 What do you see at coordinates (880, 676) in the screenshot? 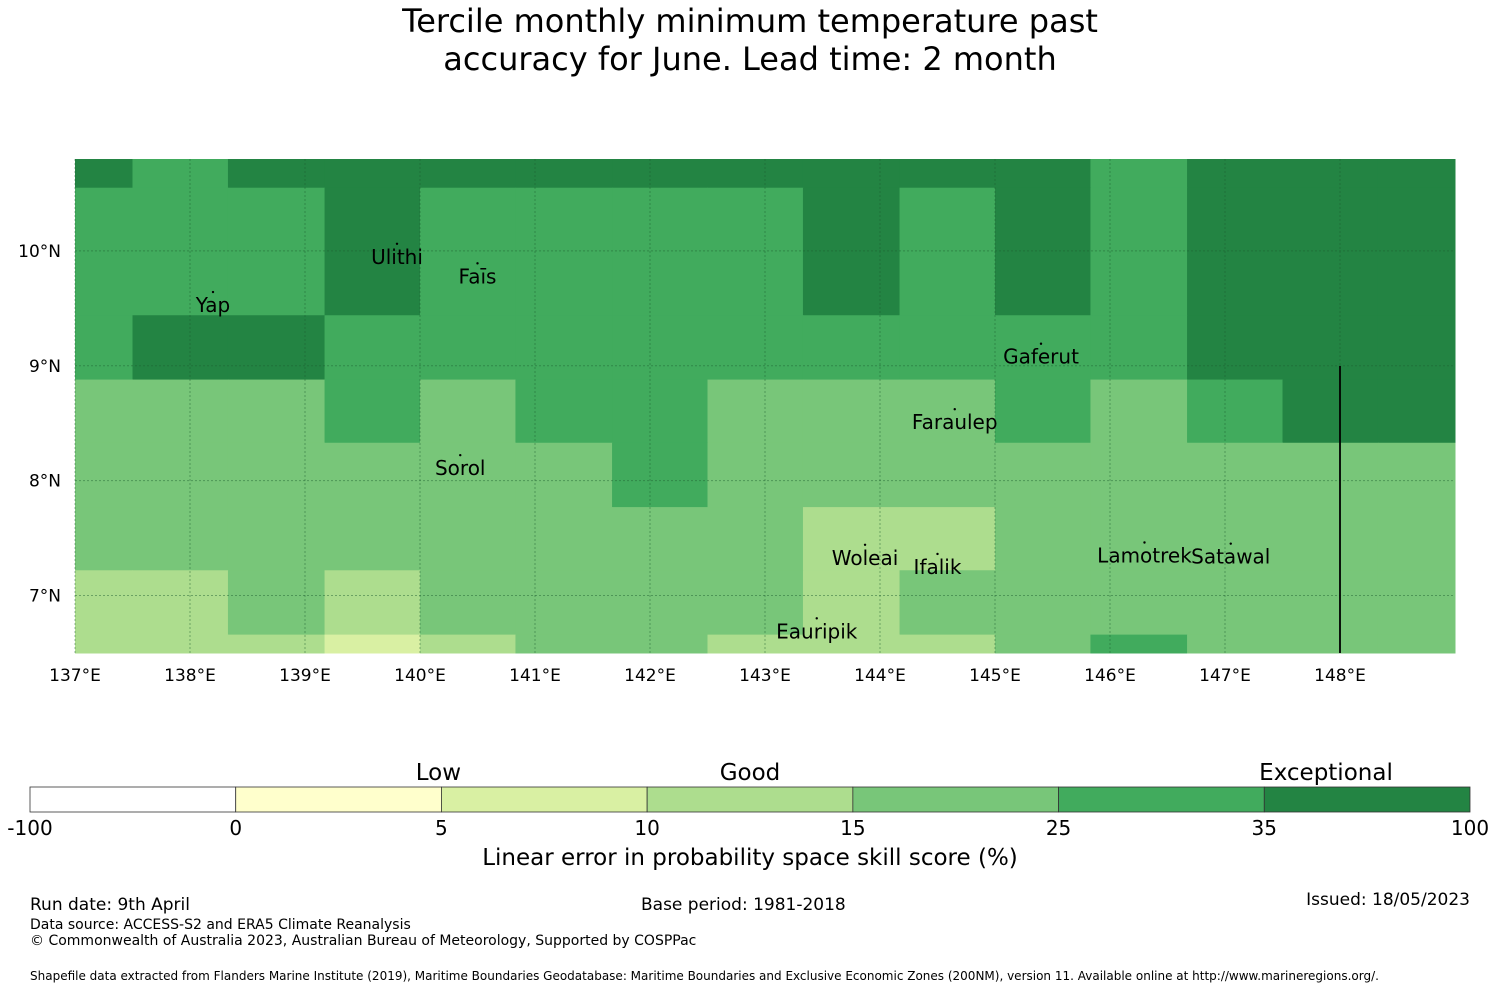
I see `lon-tick-label: 144°E` at bounding box center [880, 676].